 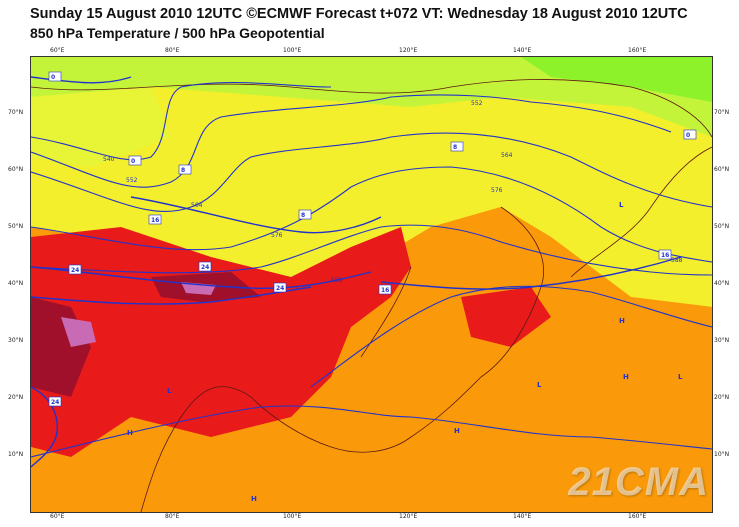 I want to click on lon-label-top: 80°E, so click(x=172, y=50).